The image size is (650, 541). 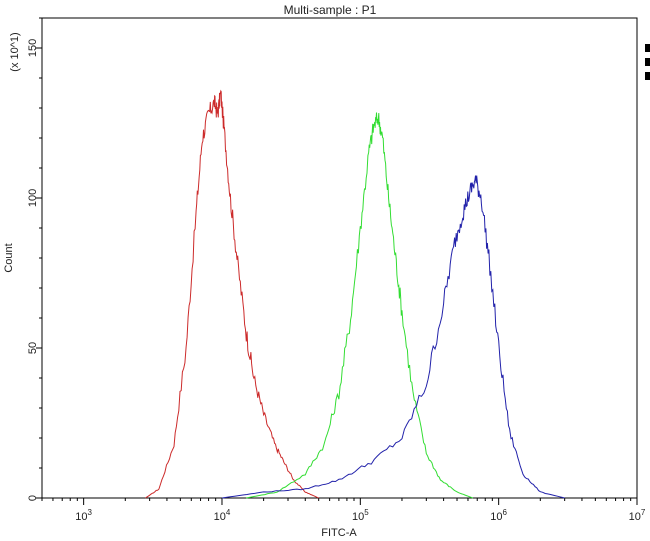 I want to click on x-tick-label: 10³, so click(x=83, y=515).